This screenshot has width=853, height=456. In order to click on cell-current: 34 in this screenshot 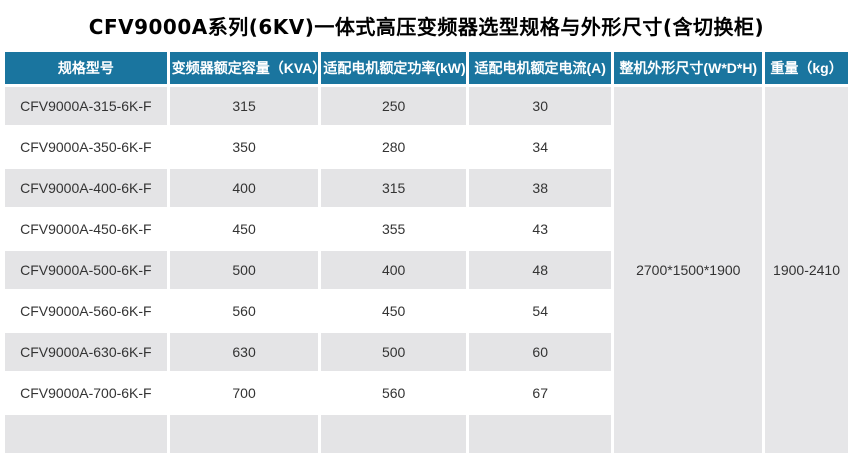, I will do `click(540, 147)`.